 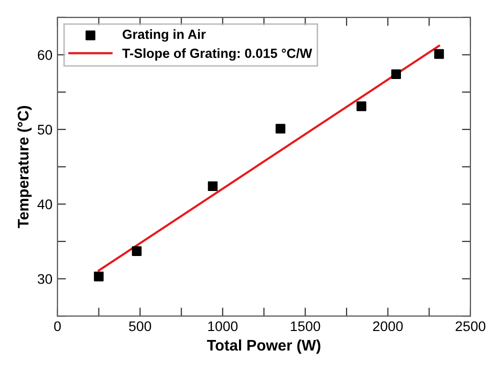 What do you see at coordinates (305, 326) in the screenshot?
I see `x-tick-label: 1500` at bounding box center [305, 326].